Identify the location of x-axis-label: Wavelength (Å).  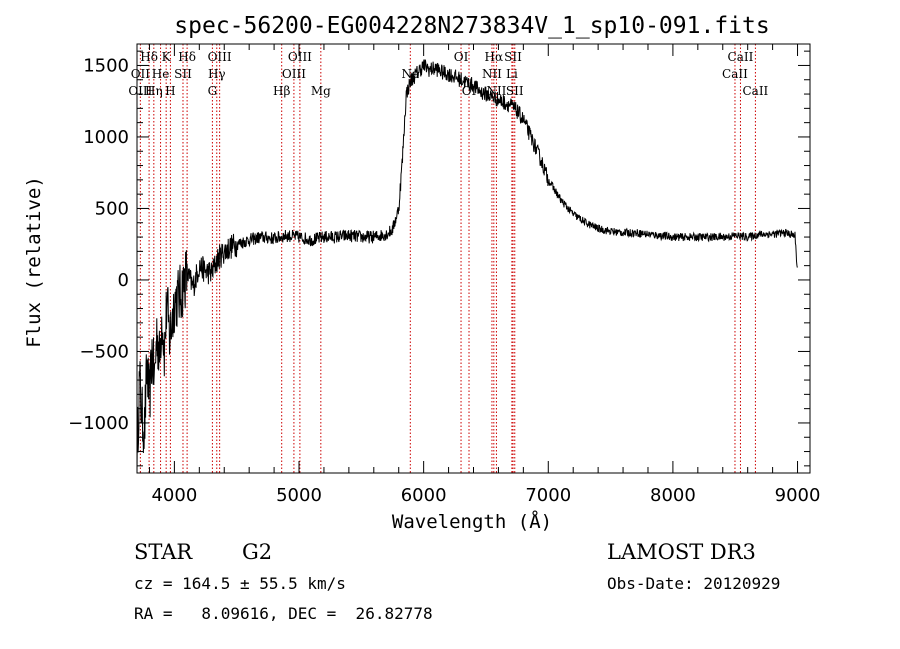
(472, 521).